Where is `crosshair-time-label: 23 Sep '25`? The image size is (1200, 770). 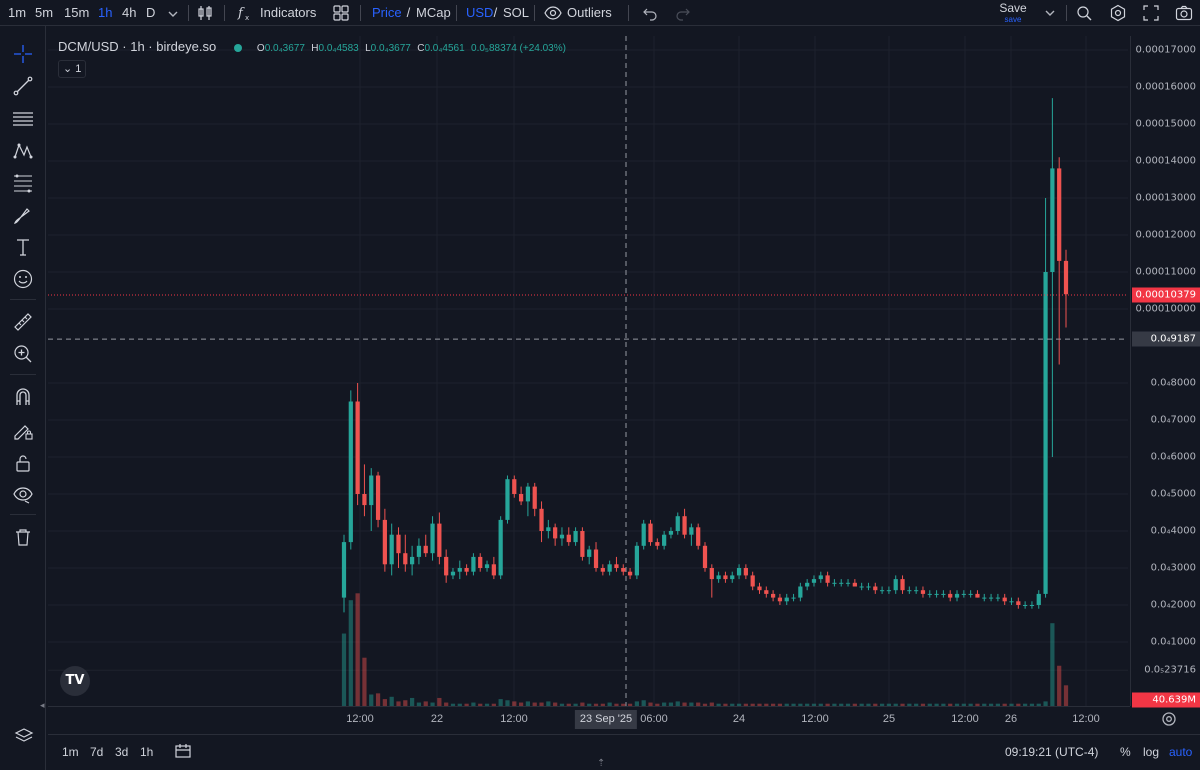
crosshair-time-label: 23 Sep '25 is located at coordinates (606, 719).